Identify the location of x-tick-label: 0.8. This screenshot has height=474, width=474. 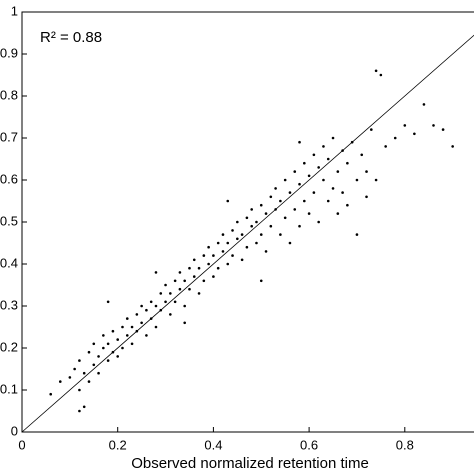
(405, 444).